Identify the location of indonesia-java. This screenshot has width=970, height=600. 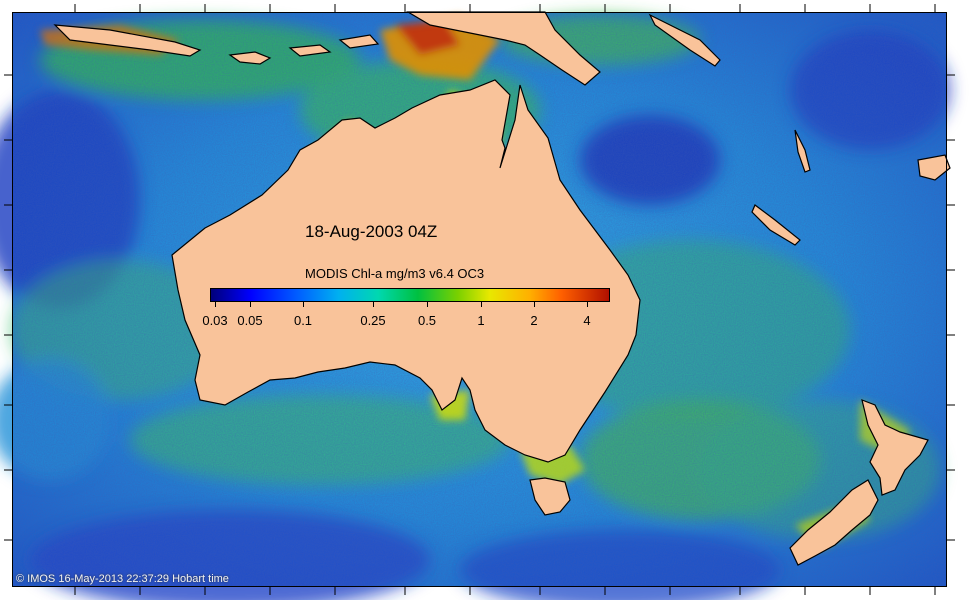
(127, 40).